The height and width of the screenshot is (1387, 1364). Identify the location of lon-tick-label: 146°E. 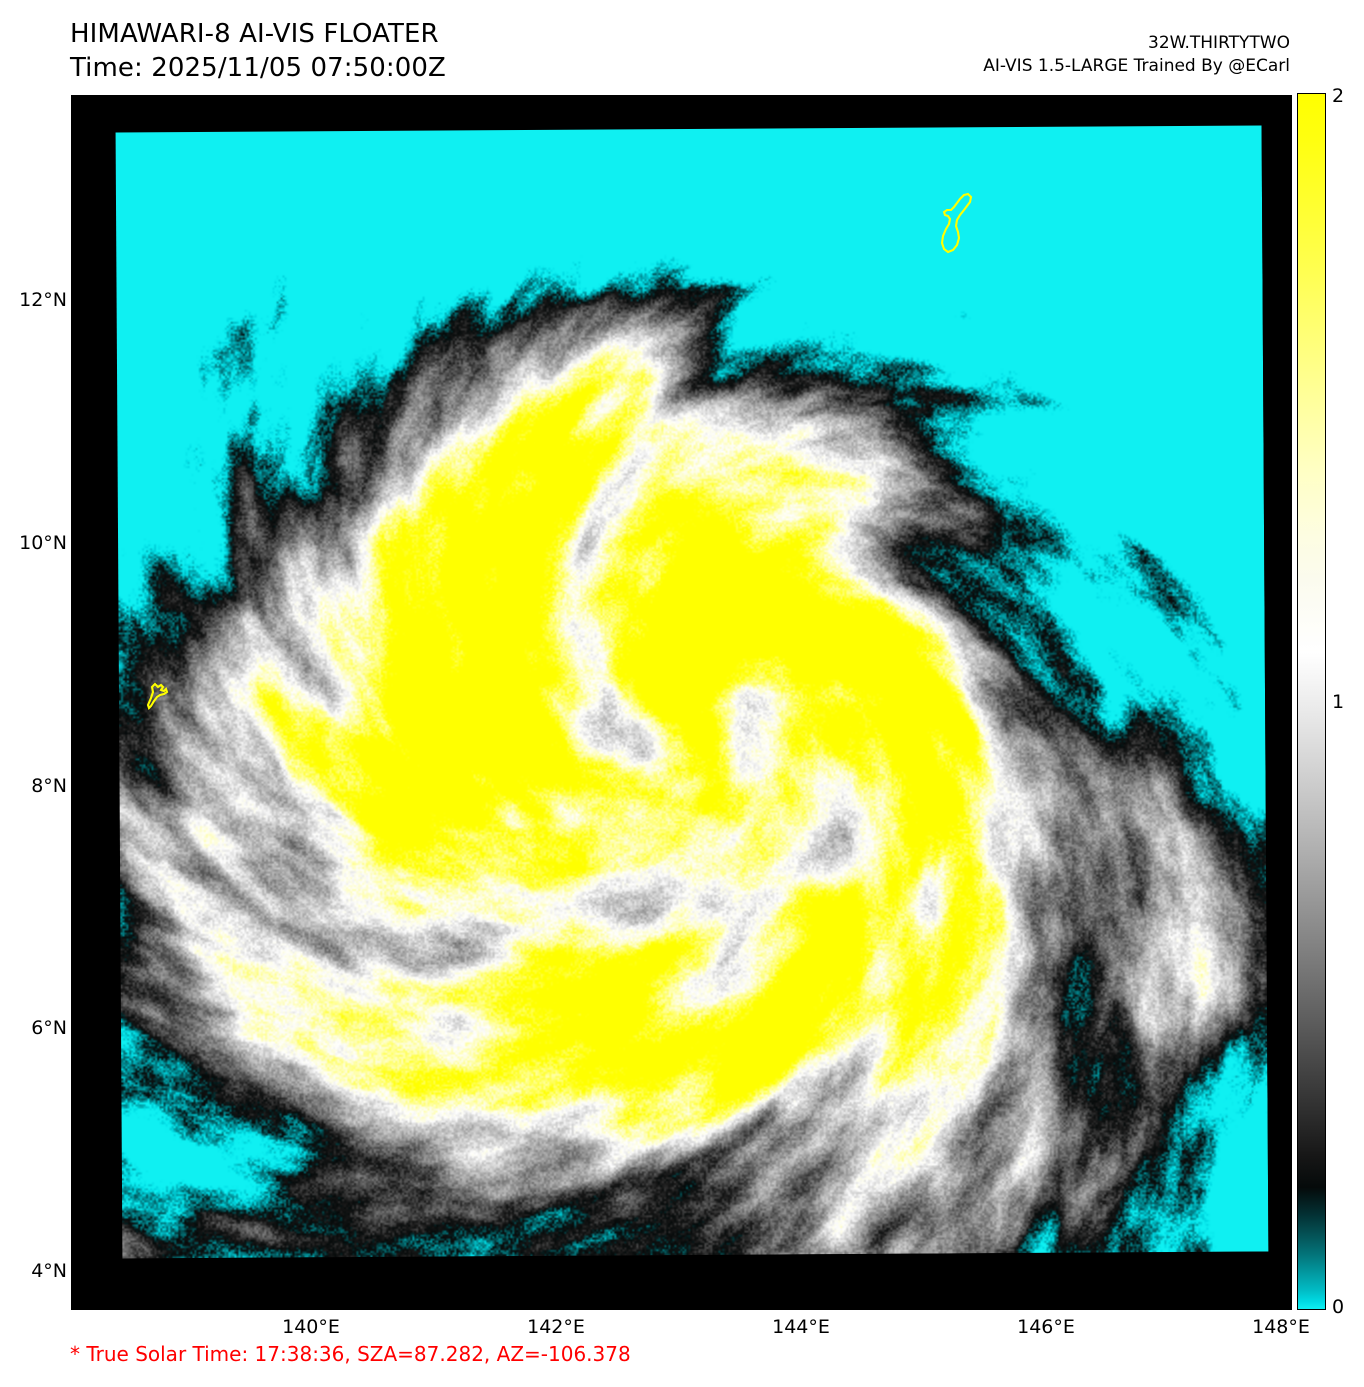
(1046, 1327).